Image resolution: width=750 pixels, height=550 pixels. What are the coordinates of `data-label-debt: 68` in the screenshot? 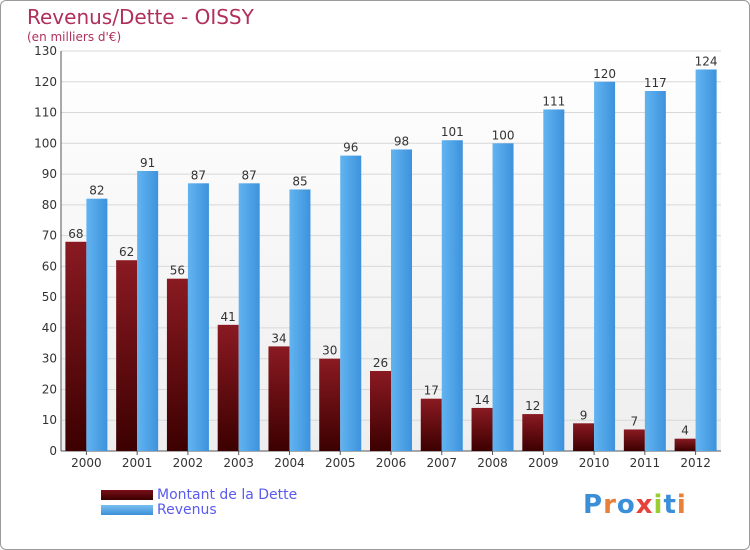 It's located at (75, 234).